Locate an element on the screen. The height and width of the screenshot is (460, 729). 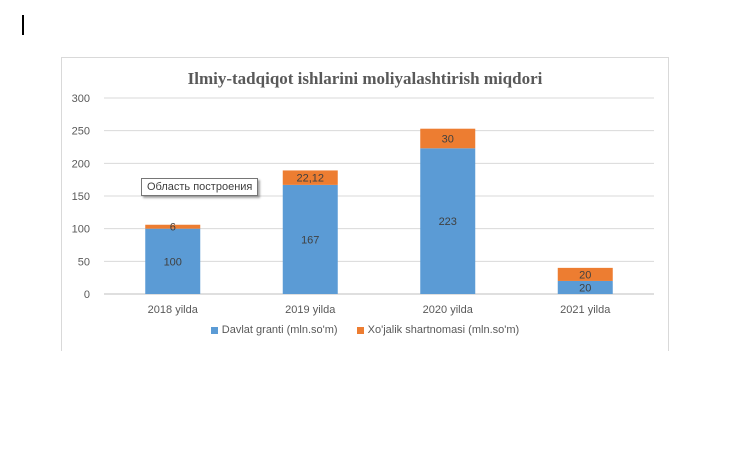
y-tick-label-150: 150 is located at coordinates (81, 197).